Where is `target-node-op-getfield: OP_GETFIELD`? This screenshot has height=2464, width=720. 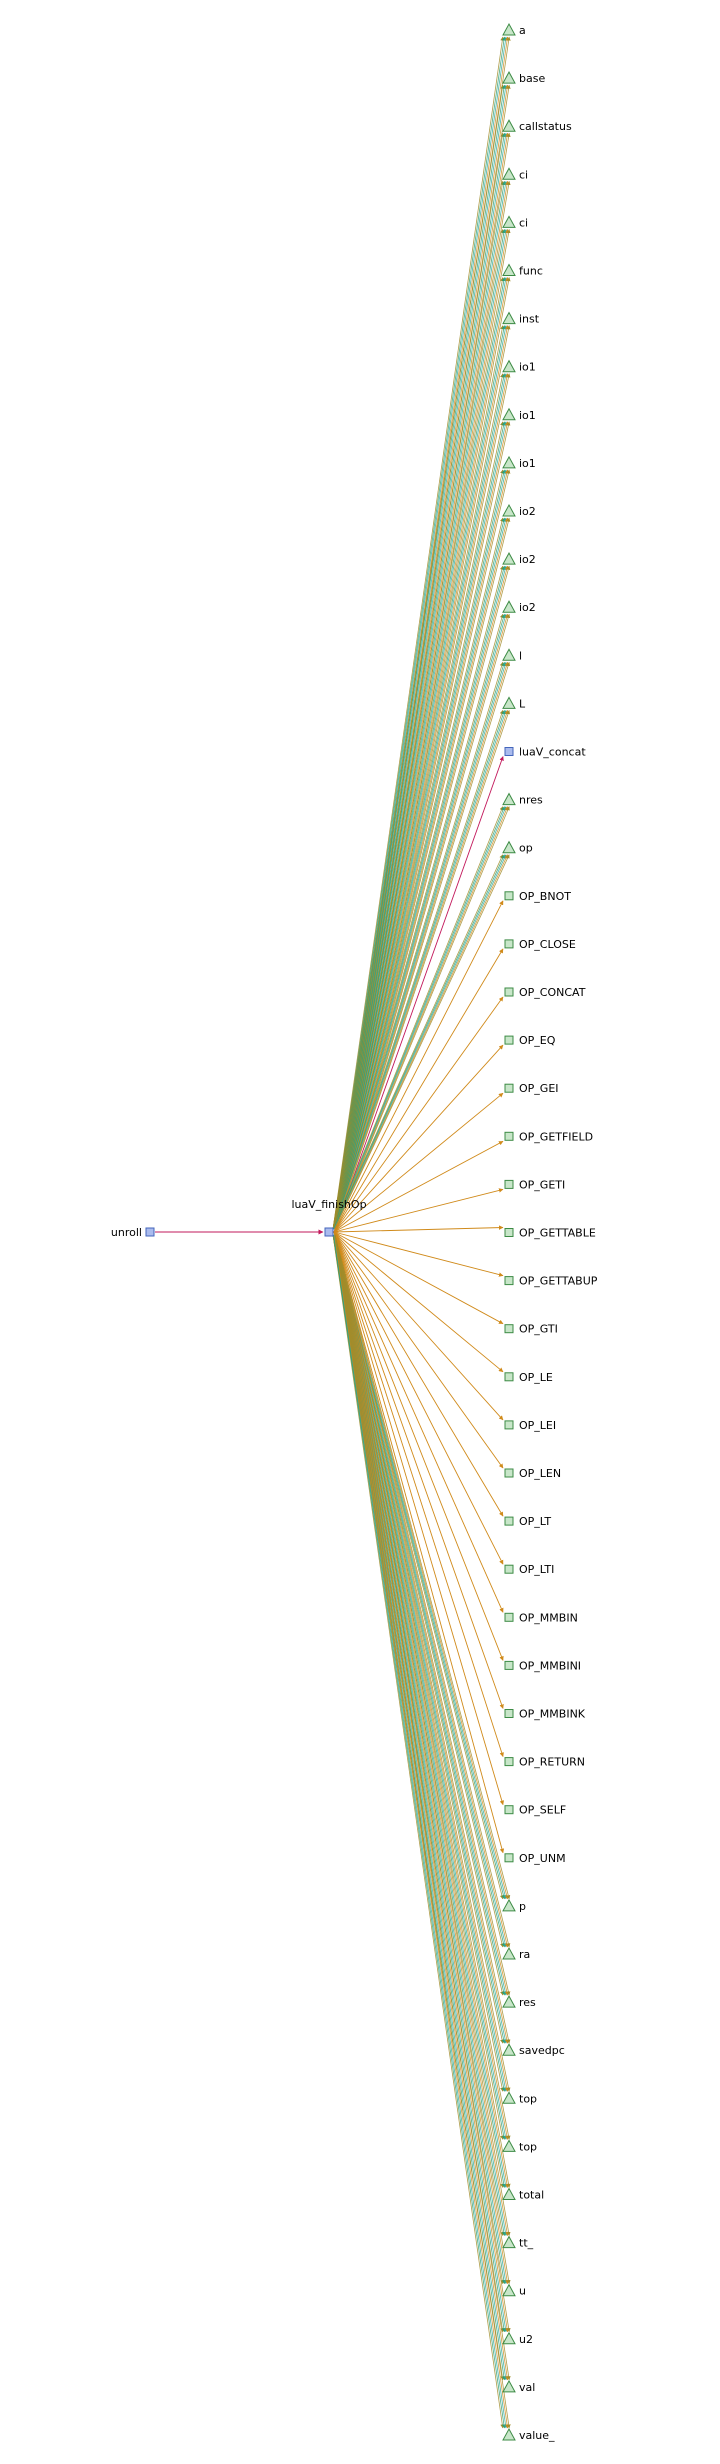 target-node-op-getfield: OP_GETFIELD is located at coordinates (548, 1136).